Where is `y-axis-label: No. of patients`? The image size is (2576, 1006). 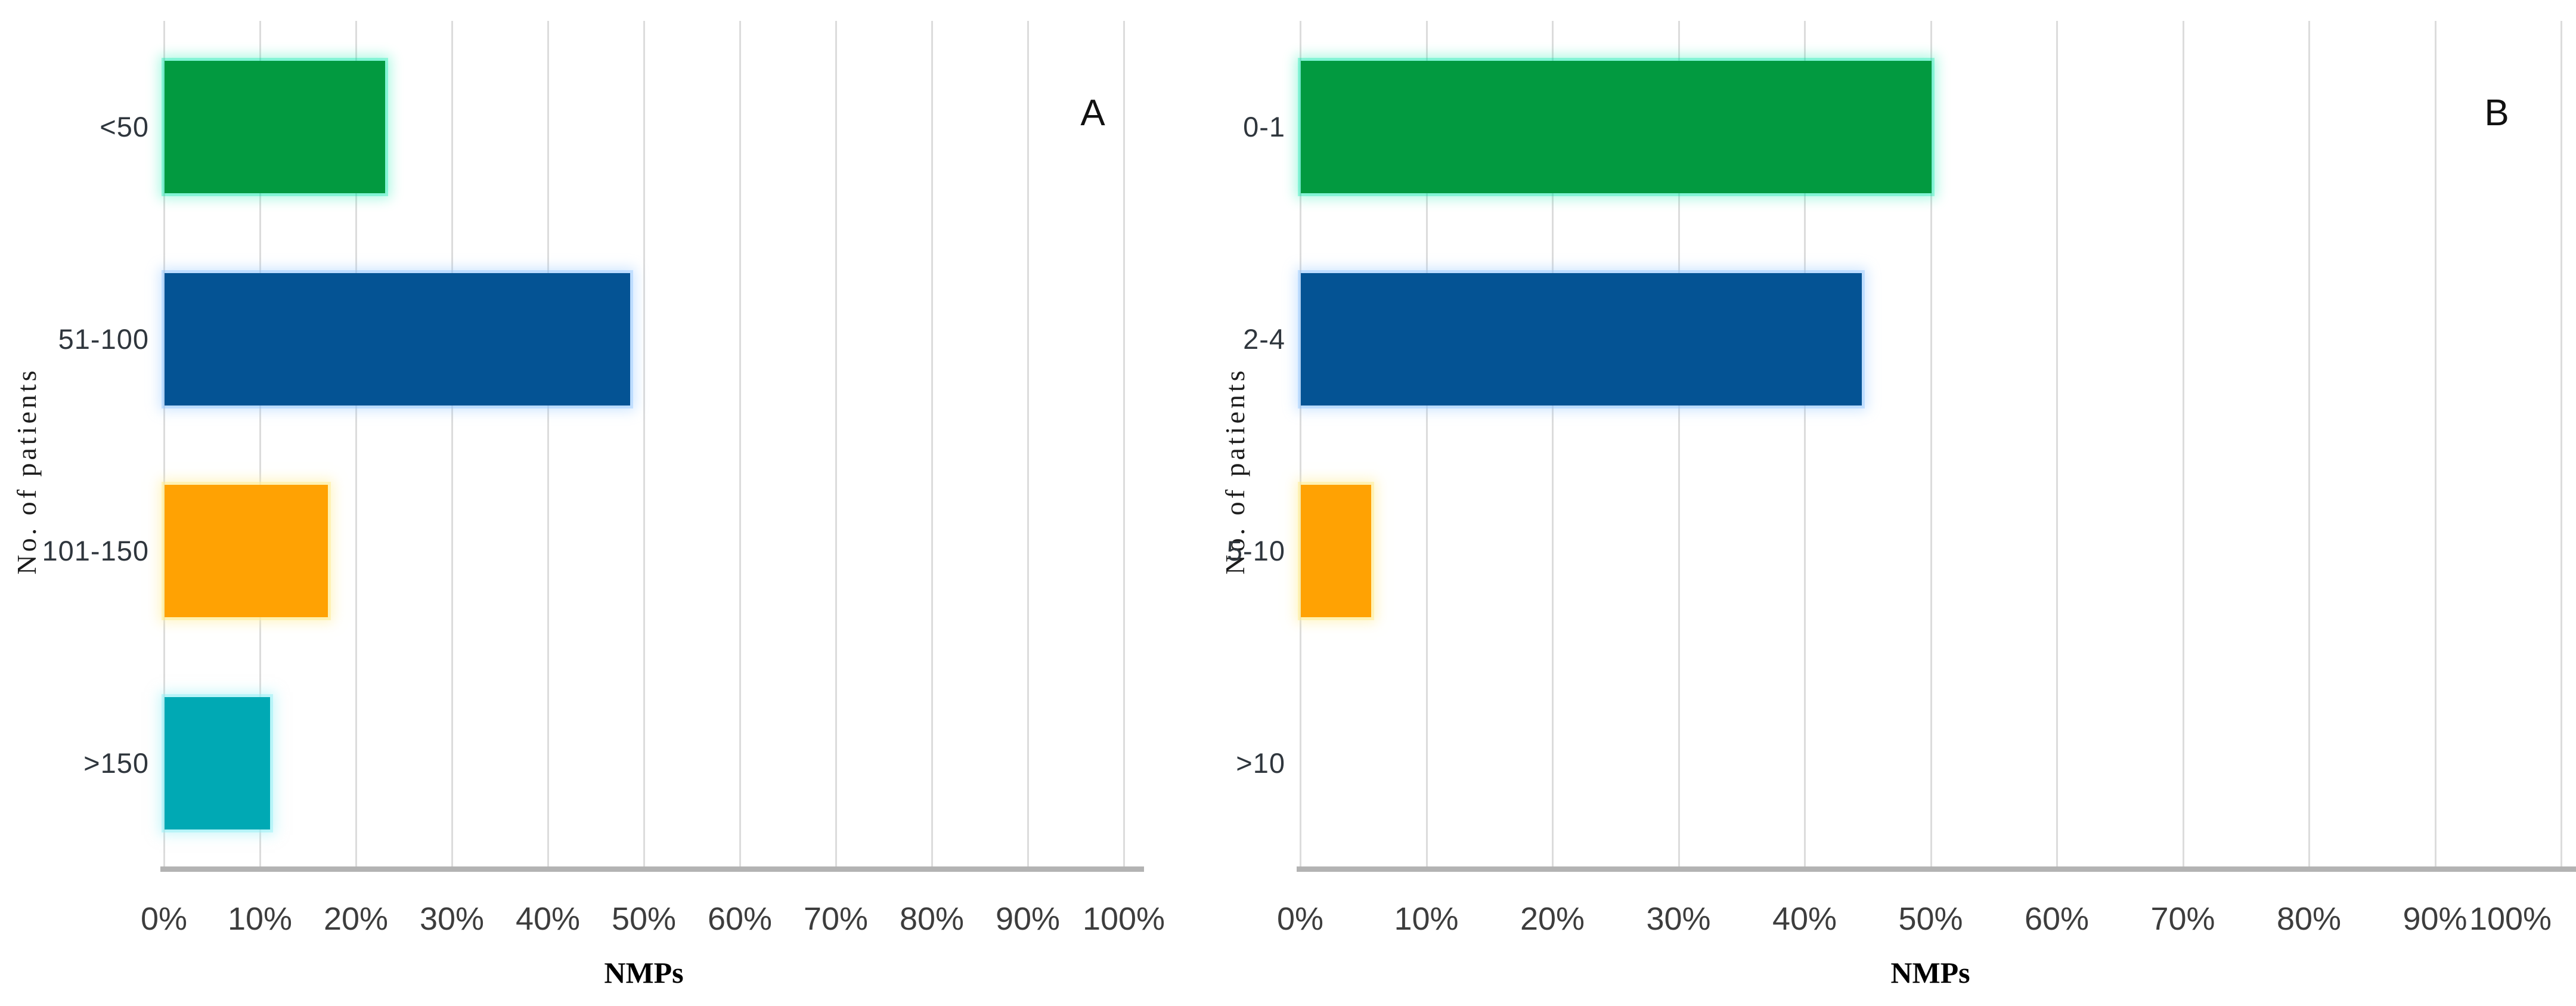 y-axis-label: No. of patients is located at coordinates (1235, 471).